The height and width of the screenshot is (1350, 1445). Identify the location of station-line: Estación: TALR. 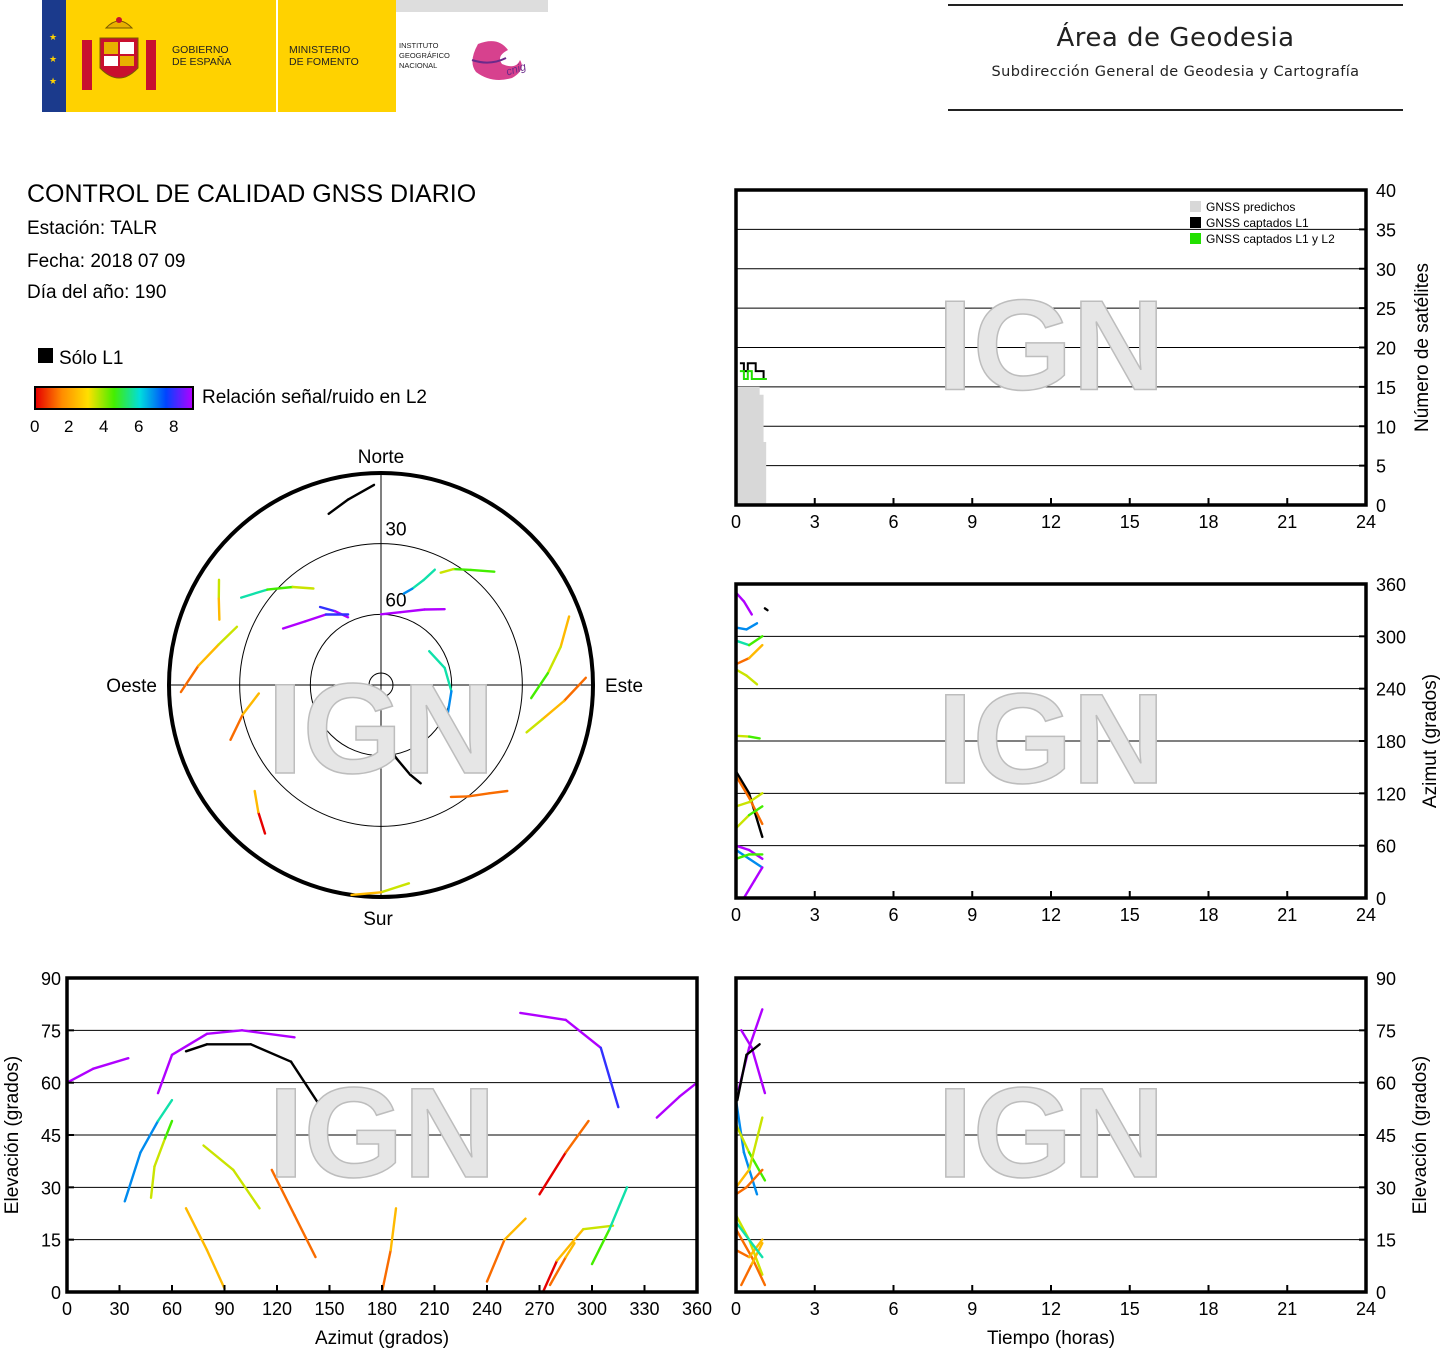
(92, 228).